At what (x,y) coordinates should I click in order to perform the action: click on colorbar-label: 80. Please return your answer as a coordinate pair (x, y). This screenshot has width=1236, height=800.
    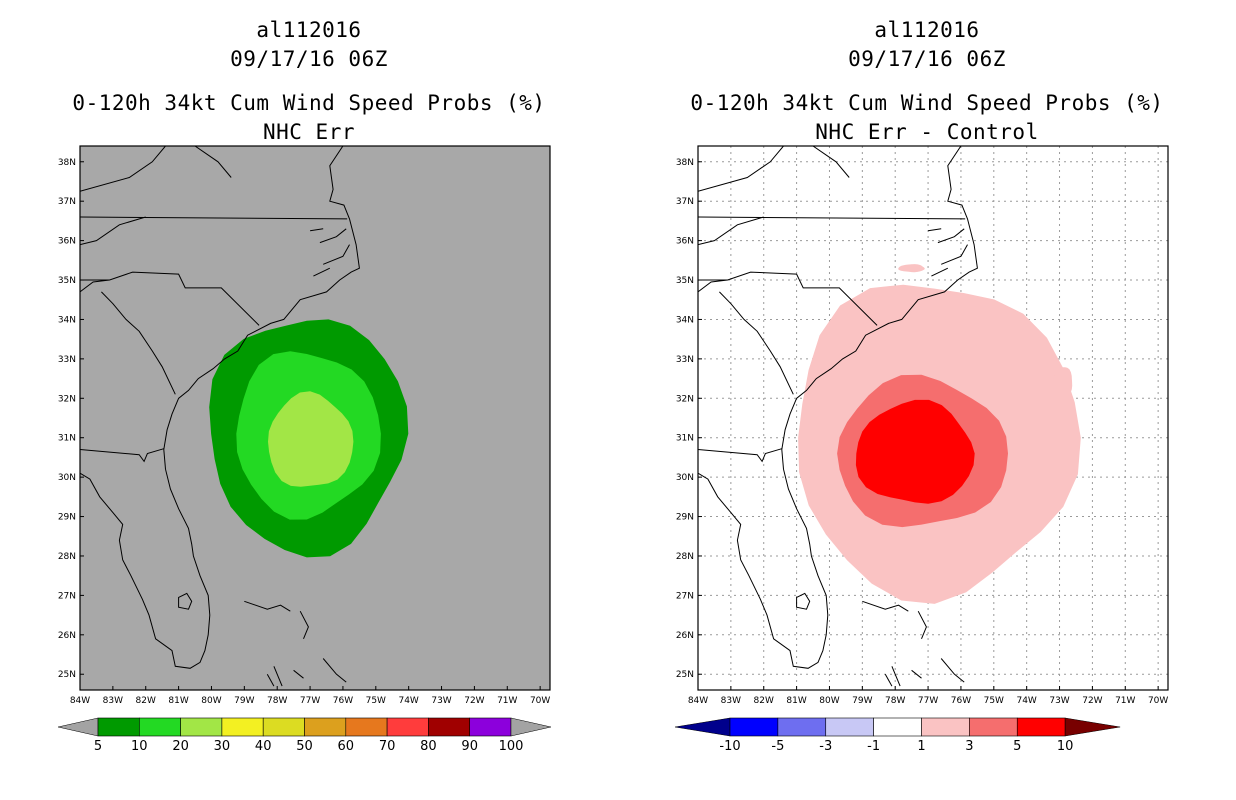
    Looking at the image, I should click on (428, 746).